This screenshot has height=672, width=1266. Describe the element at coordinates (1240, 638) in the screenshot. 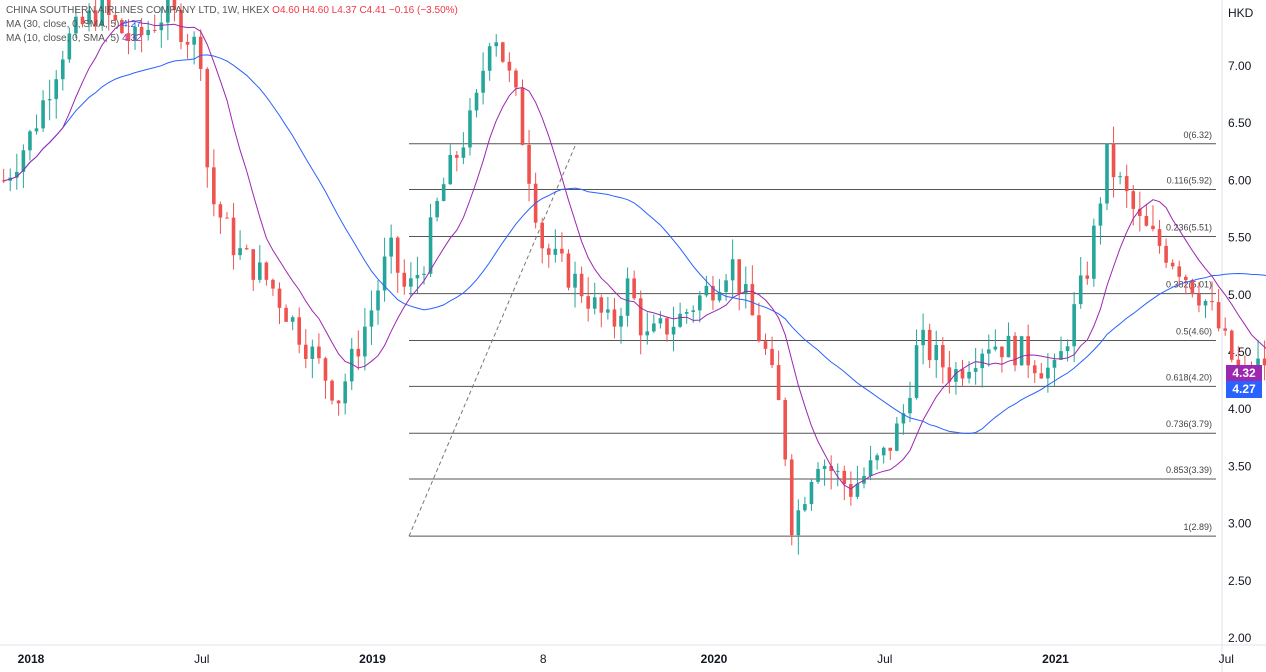

I see `y-tick-label: 2.00` at that location.